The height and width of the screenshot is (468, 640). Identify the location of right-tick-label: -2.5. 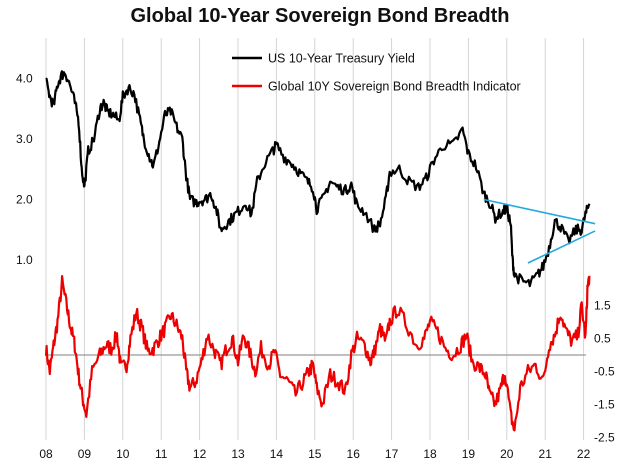
(604, 438).